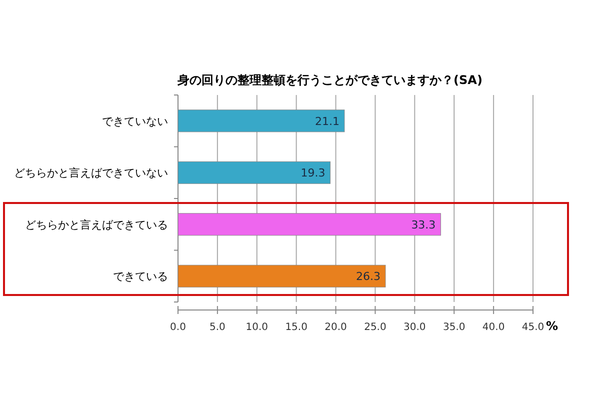 This screenshot has height=400, width=610. What do you see at coordinates (140, 277) in the screenshot?
I see `y-tick-label: できている` at bounding box center [140, 277].